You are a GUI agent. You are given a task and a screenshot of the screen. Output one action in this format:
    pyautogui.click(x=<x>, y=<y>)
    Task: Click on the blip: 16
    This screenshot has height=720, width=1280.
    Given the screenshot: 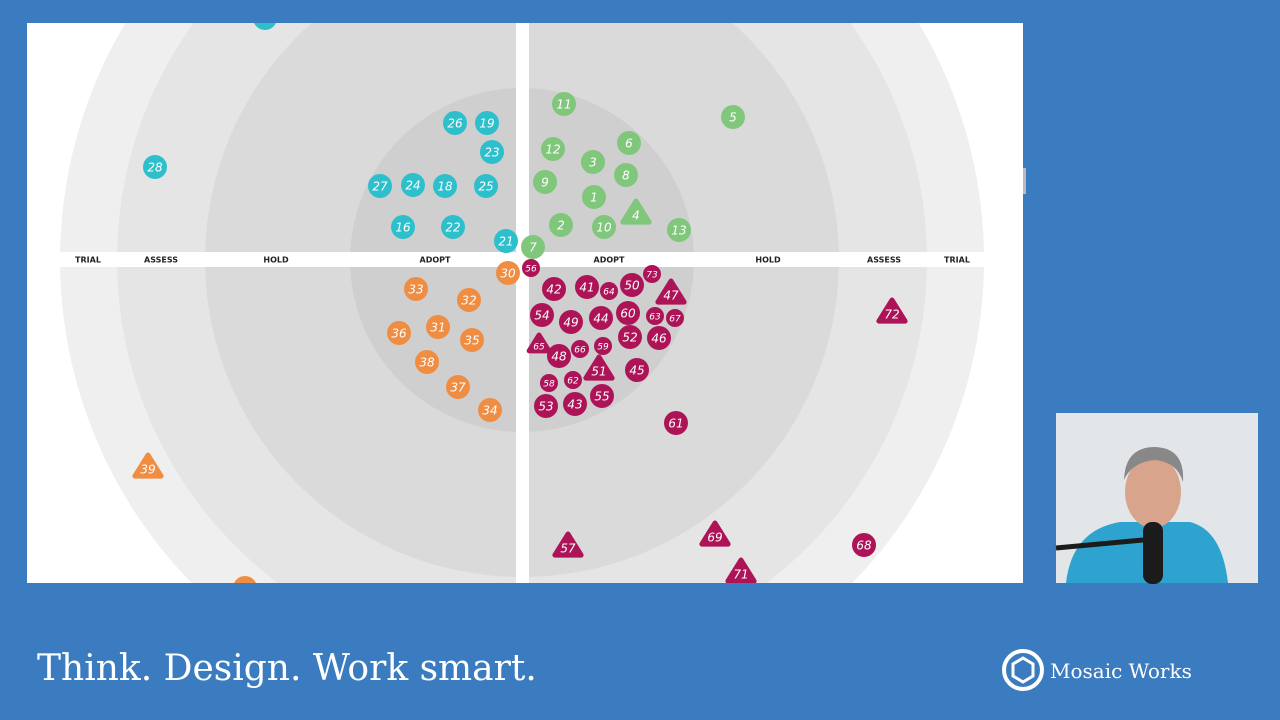 What is the action you would take?
    pyautogui.click(x=403, y=227)
    